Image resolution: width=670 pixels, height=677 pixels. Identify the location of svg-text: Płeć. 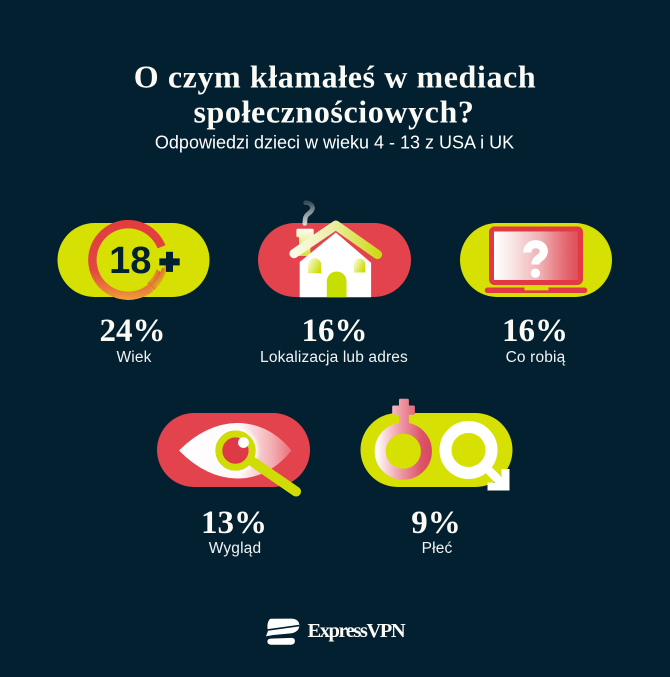
(437, 548).